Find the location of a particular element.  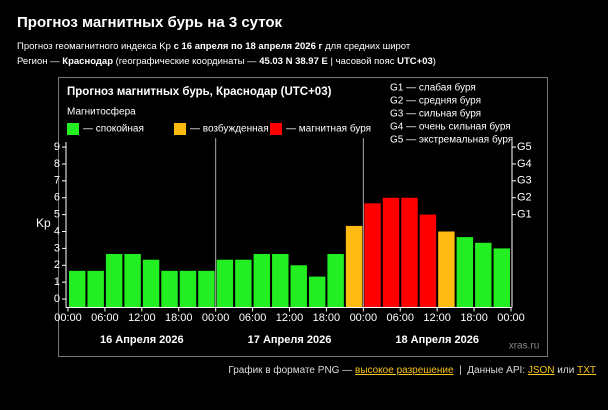

text: 45.03 N 38.97 E is located at coordinates (293, 61).